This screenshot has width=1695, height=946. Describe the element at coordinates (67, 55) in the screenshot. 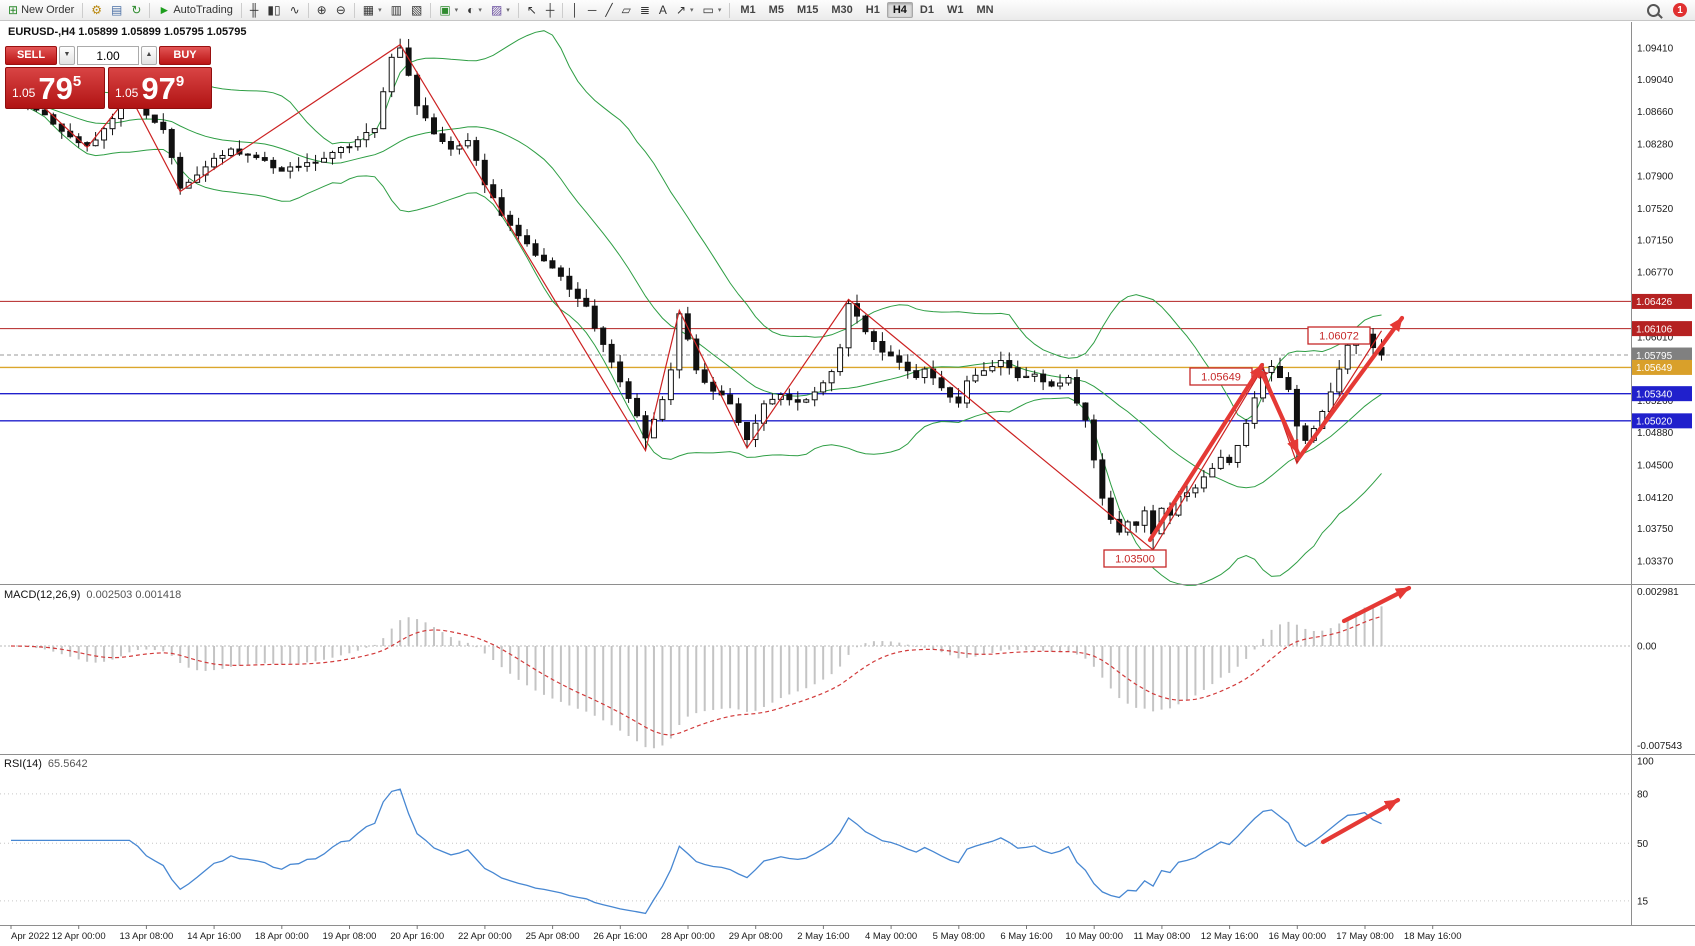

I see `volume-decrease-button: ▼` at that location.